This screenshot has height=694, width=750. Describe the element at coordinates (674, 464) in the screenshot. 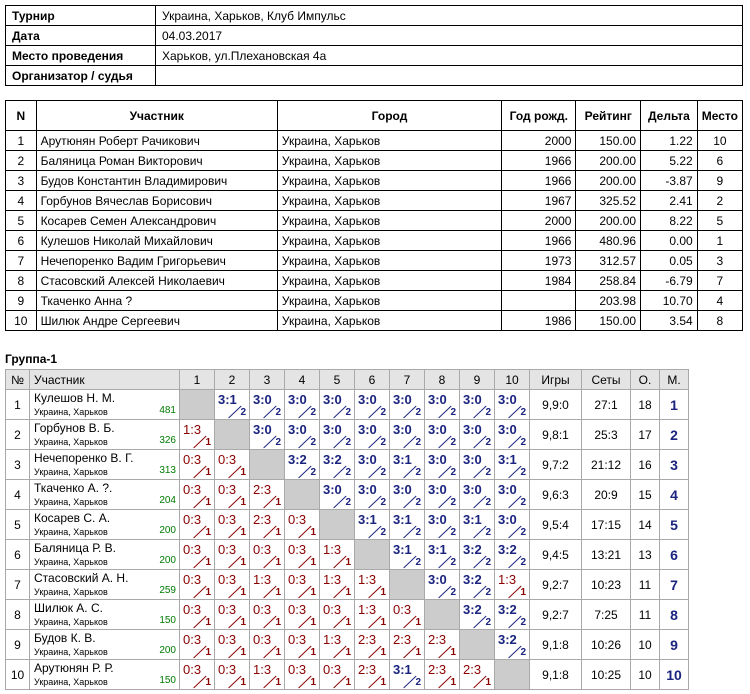

I see `group-place: 3` at that location.